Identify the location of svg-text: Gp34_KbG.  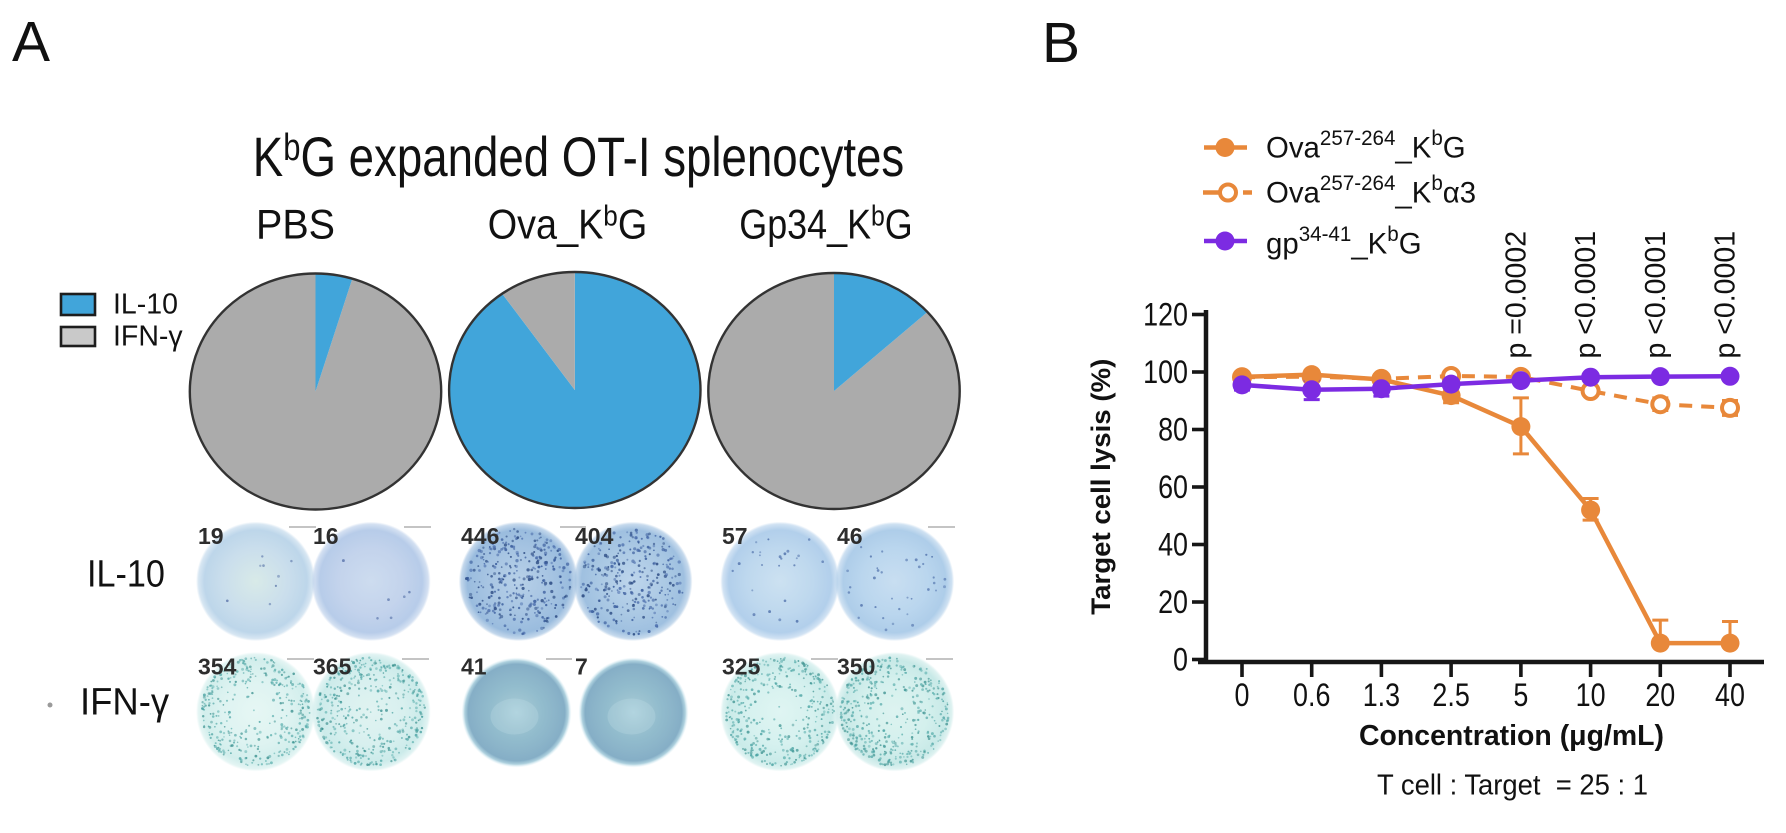
(825, 224).